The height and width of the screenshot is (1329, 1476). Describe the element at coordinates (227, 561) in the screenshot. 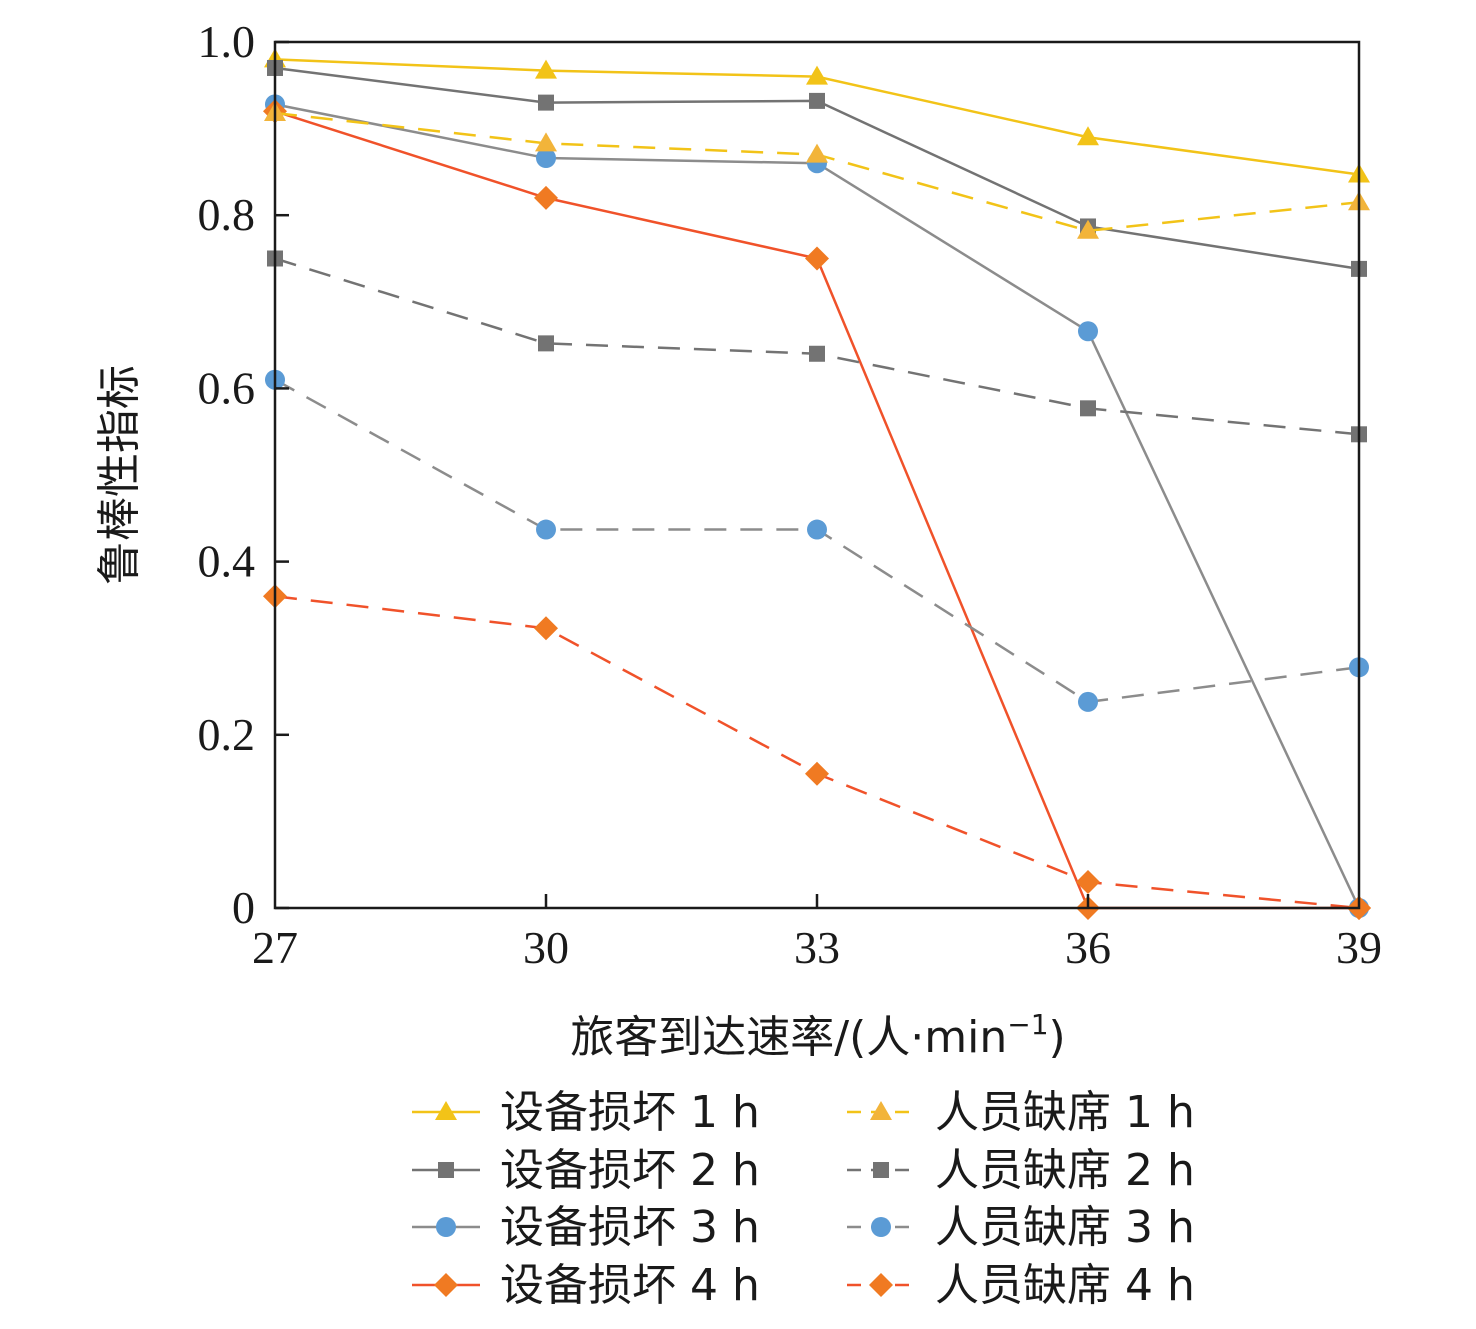

I see `y-tick-label: 0.4` at that location.